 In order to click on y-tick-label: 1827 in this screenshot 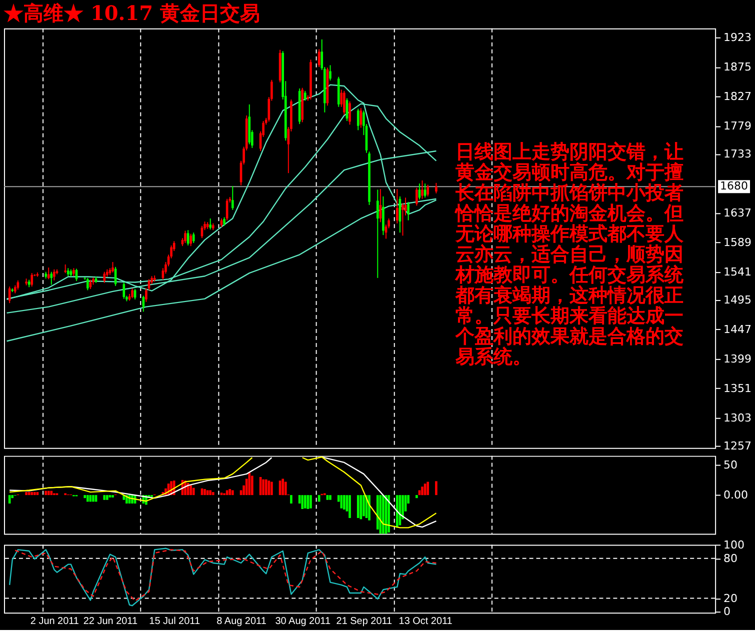, I will do `click(738, 96)`.